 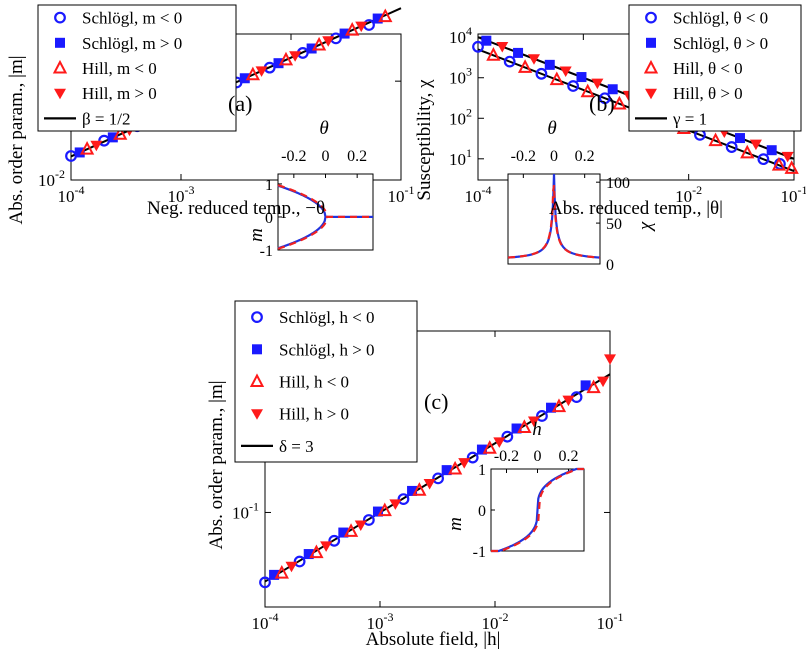 I want to click on panel-b-ytick-label: 10¹, so click(x=460, y=157).